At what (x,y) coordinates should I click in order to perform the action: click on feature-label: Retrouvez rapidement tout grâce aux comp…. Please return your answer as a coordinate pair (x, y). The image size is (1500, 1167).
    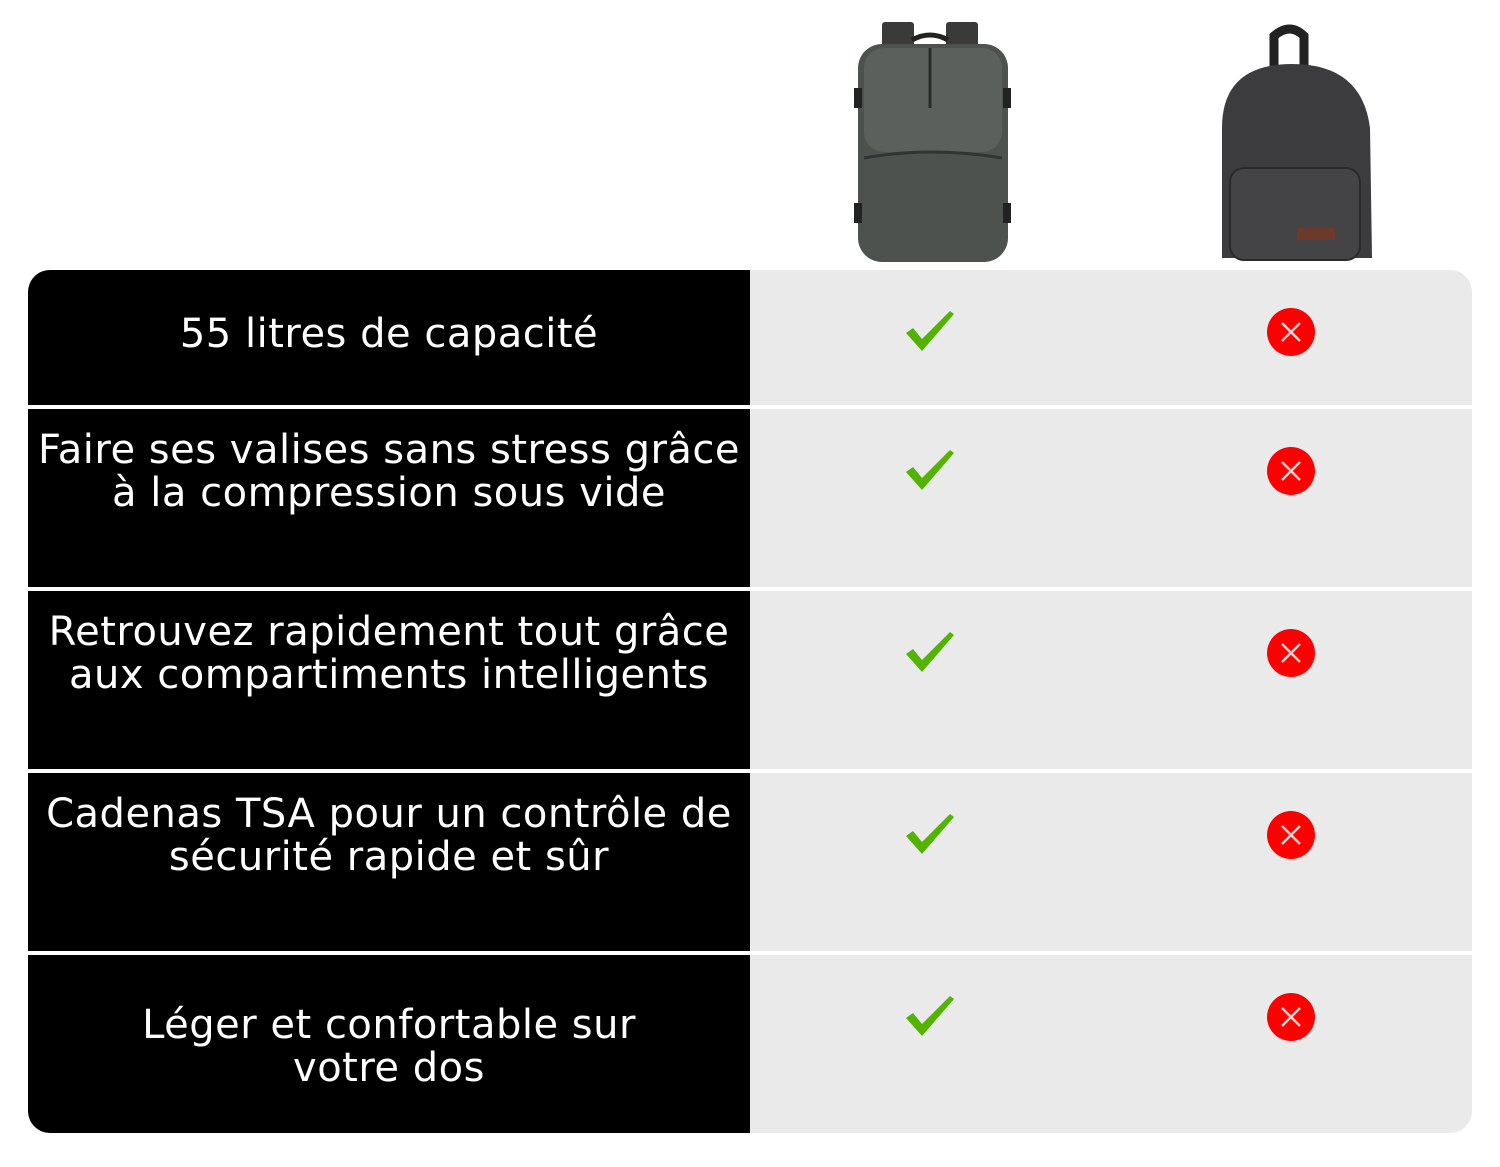
    Looking at the image, I should click on (389, 680).